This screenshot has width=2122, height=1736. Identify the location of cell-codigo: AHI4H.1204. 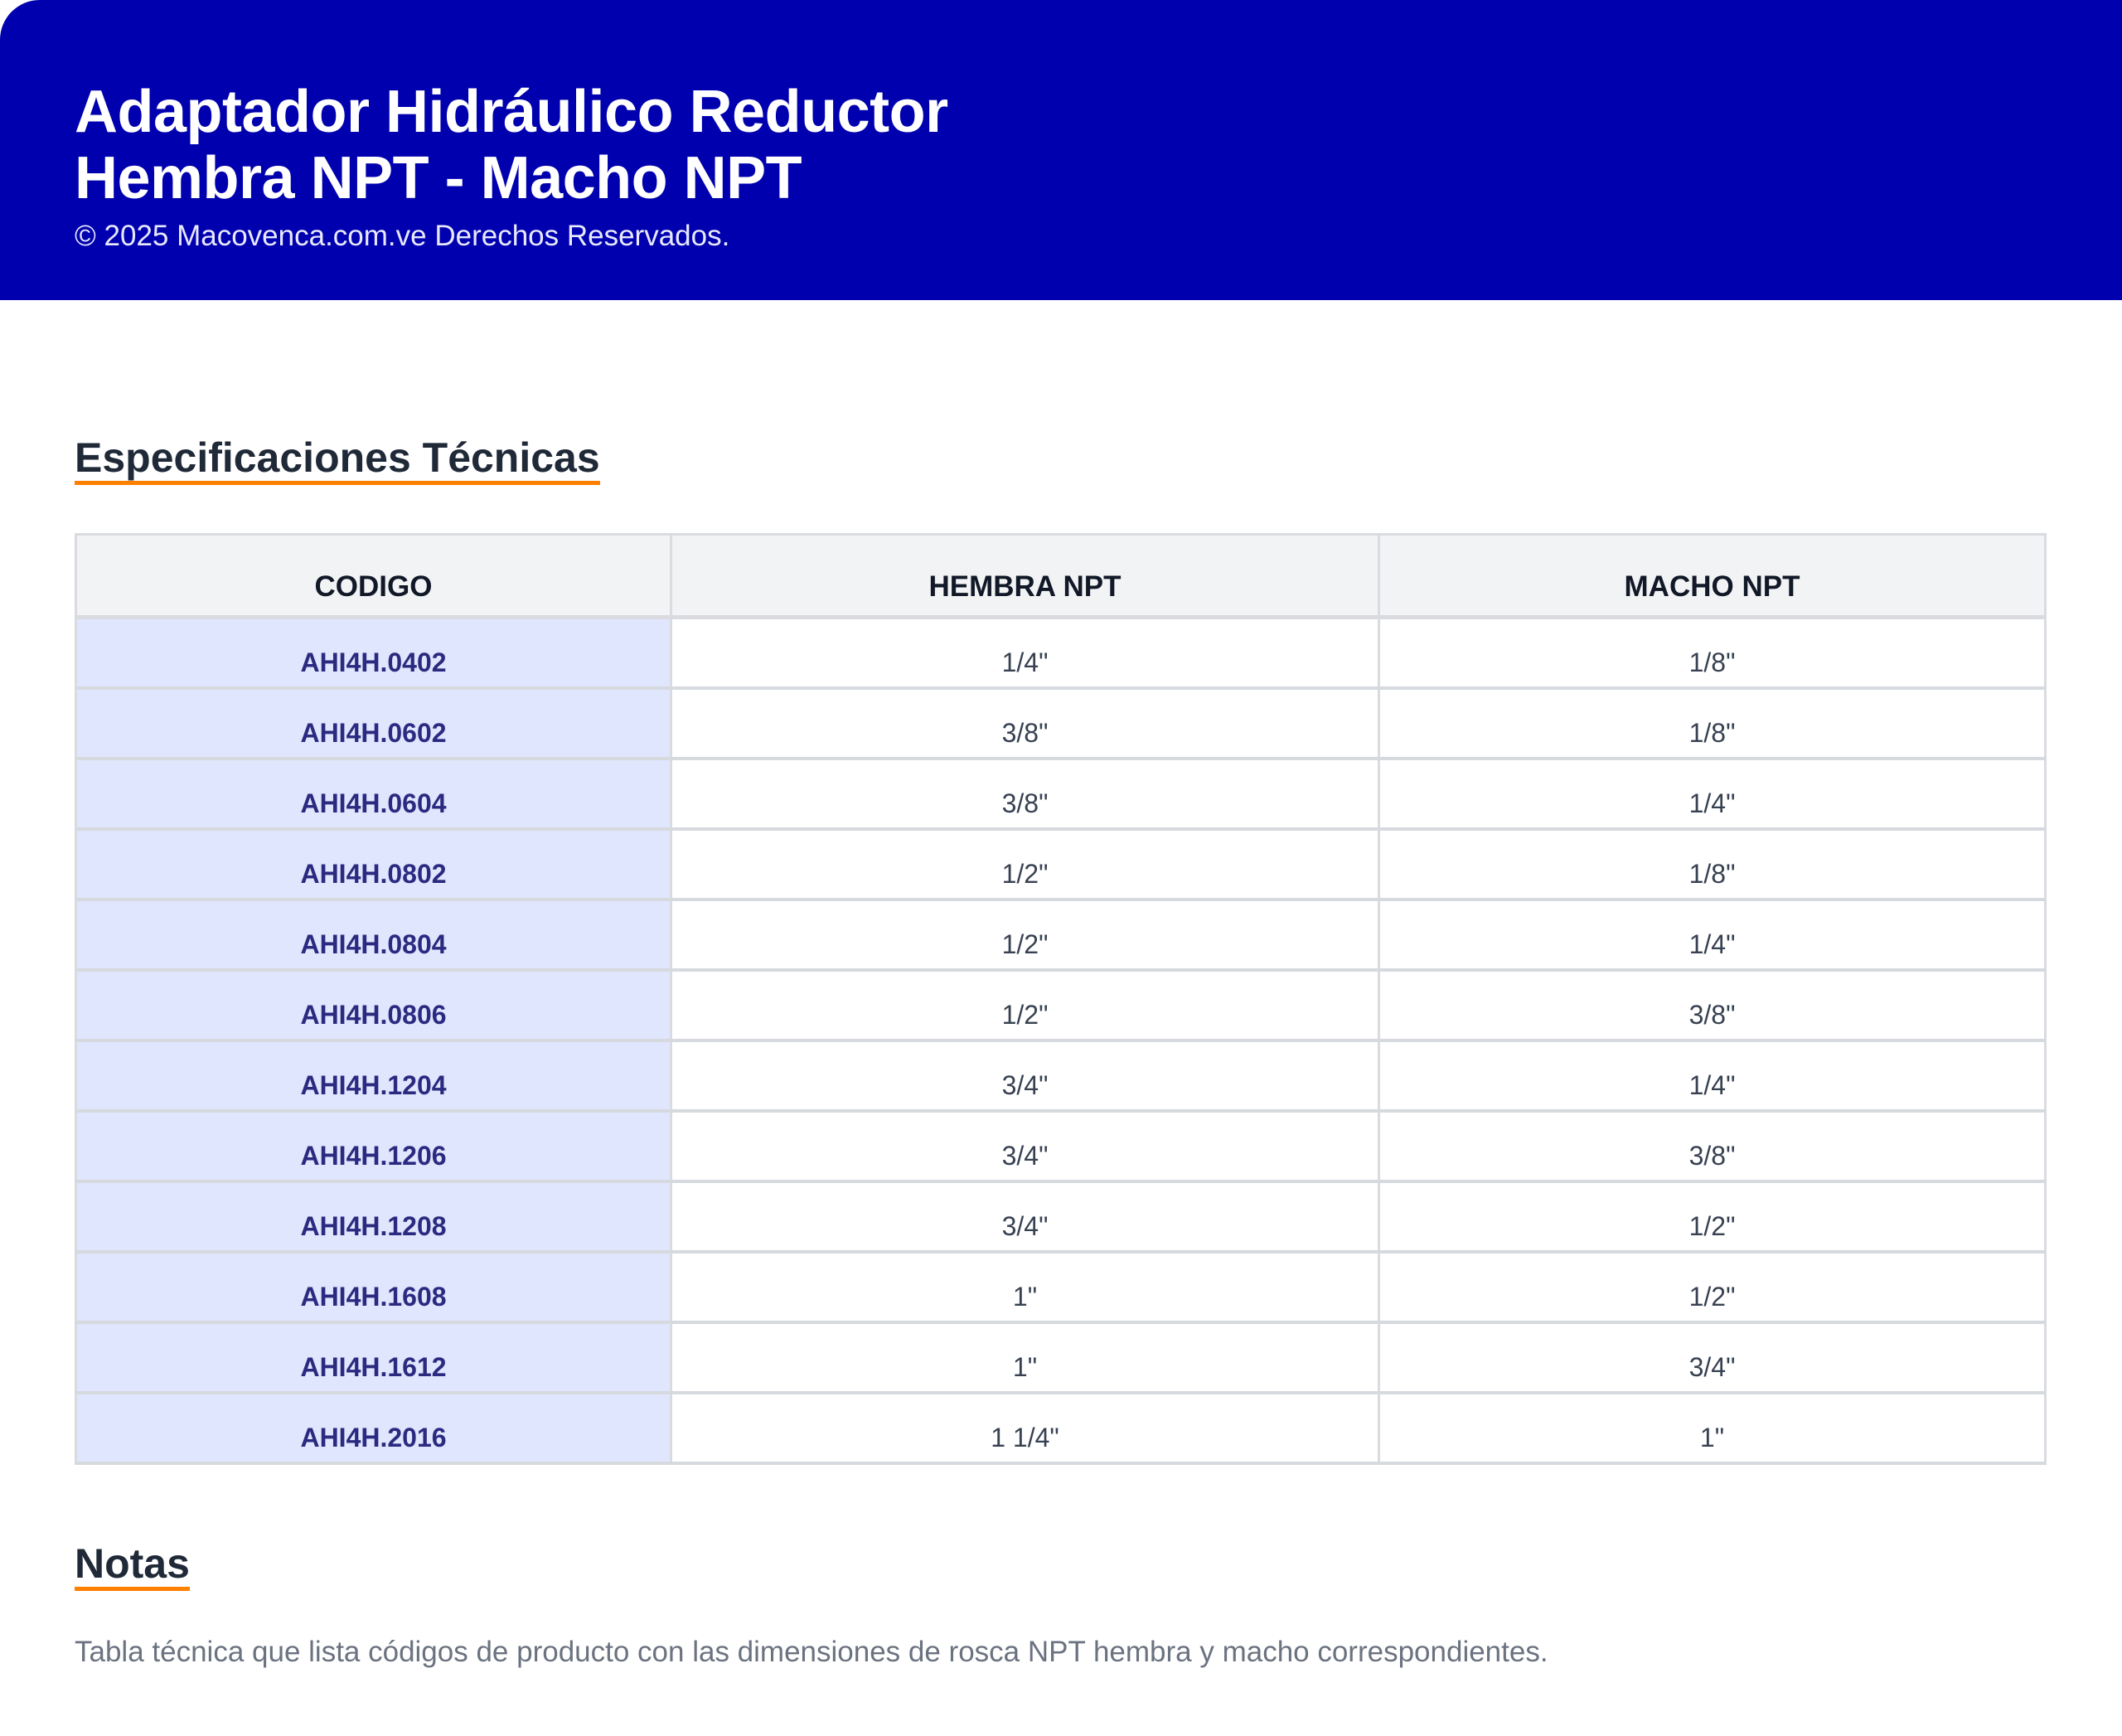
(373, 1076).